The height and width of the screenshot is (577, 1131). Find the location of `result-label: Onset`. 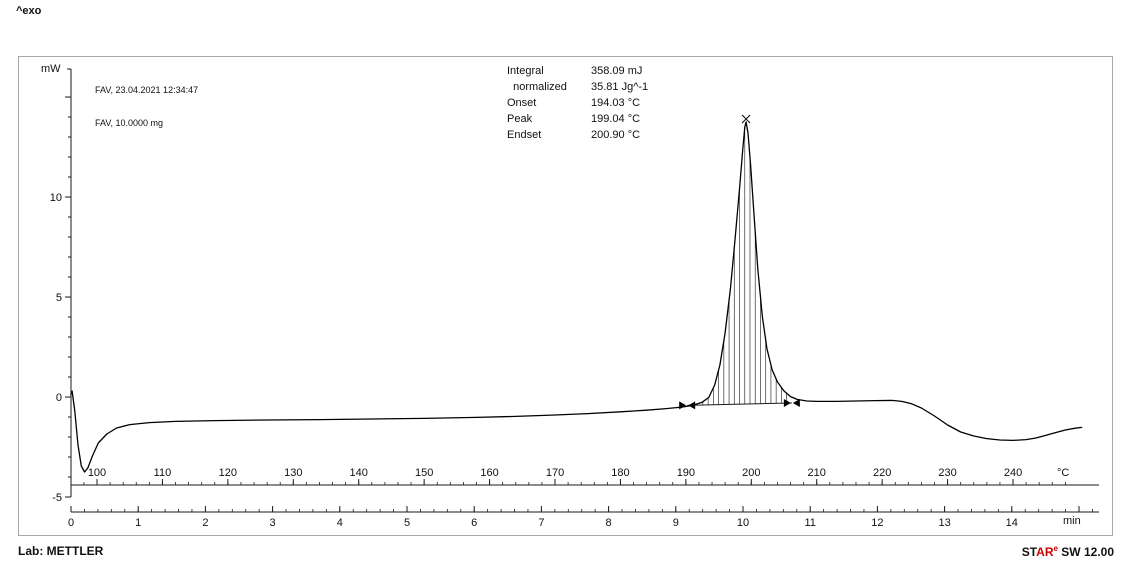

result-label: Onset is located at coordinates (522, 103).